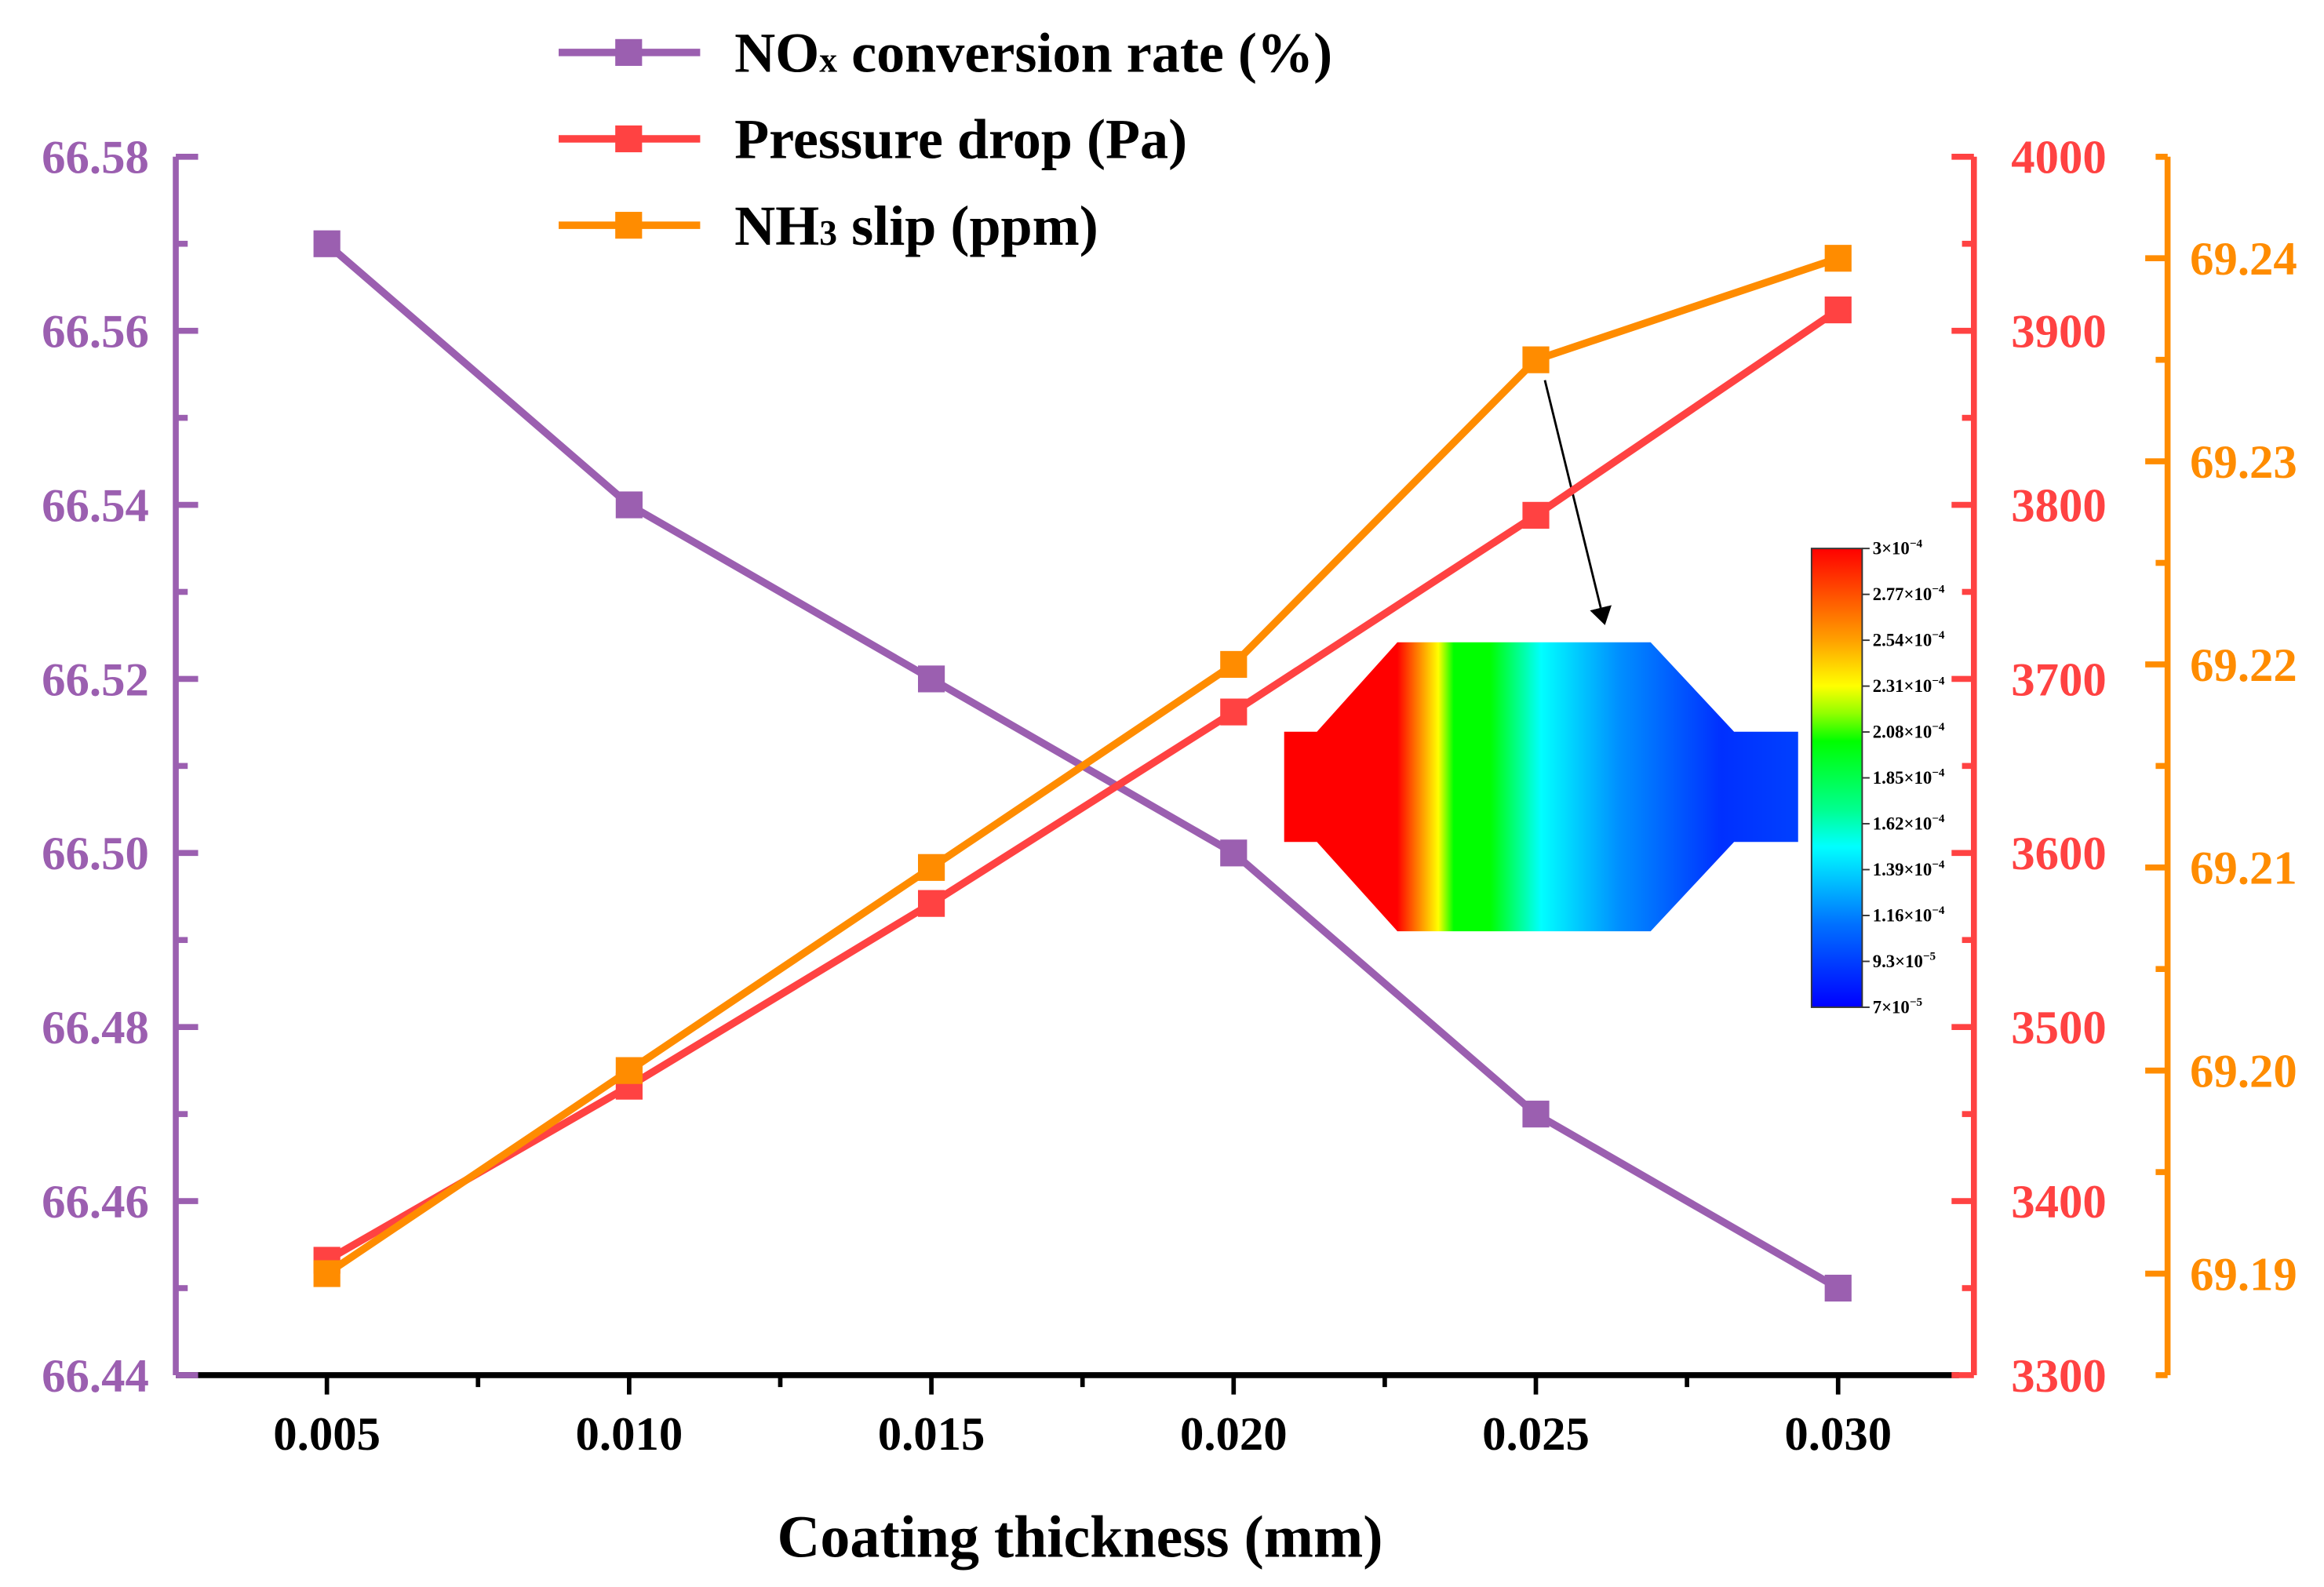 The height and width of the screenshot is (1587, 2324). I want to click on colorbar-label: 7×10⁻⁵, so click(1898, 1006).